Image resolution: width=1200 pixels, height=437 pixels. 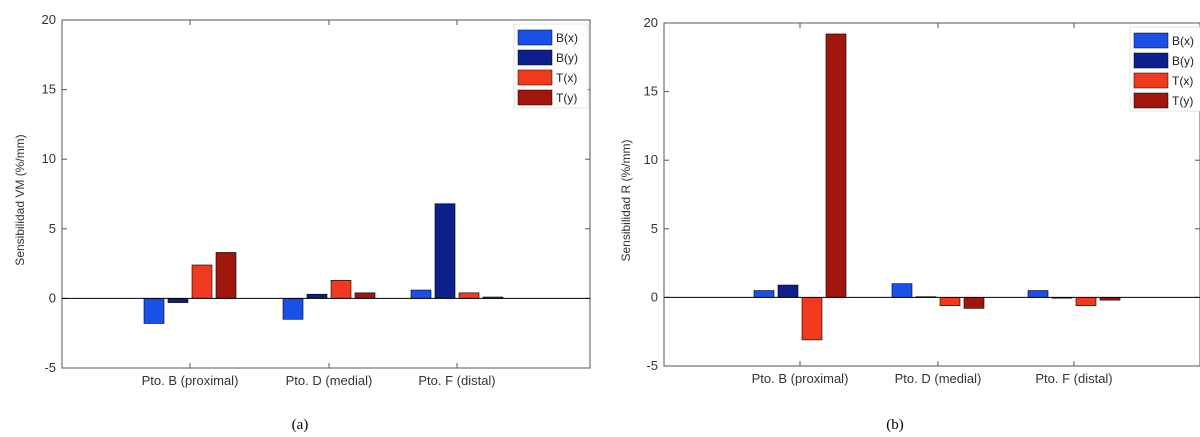 I want to click on figure-caption: (b), so click(x=895, y=425).